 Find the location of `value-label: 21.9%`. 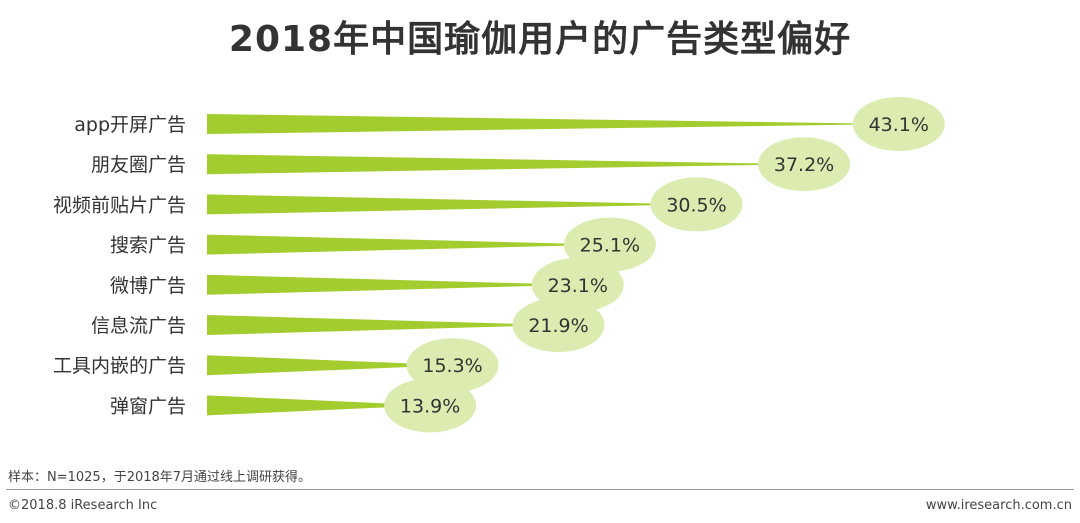

value-label: 21.9% is located at coordinates (558, 326).